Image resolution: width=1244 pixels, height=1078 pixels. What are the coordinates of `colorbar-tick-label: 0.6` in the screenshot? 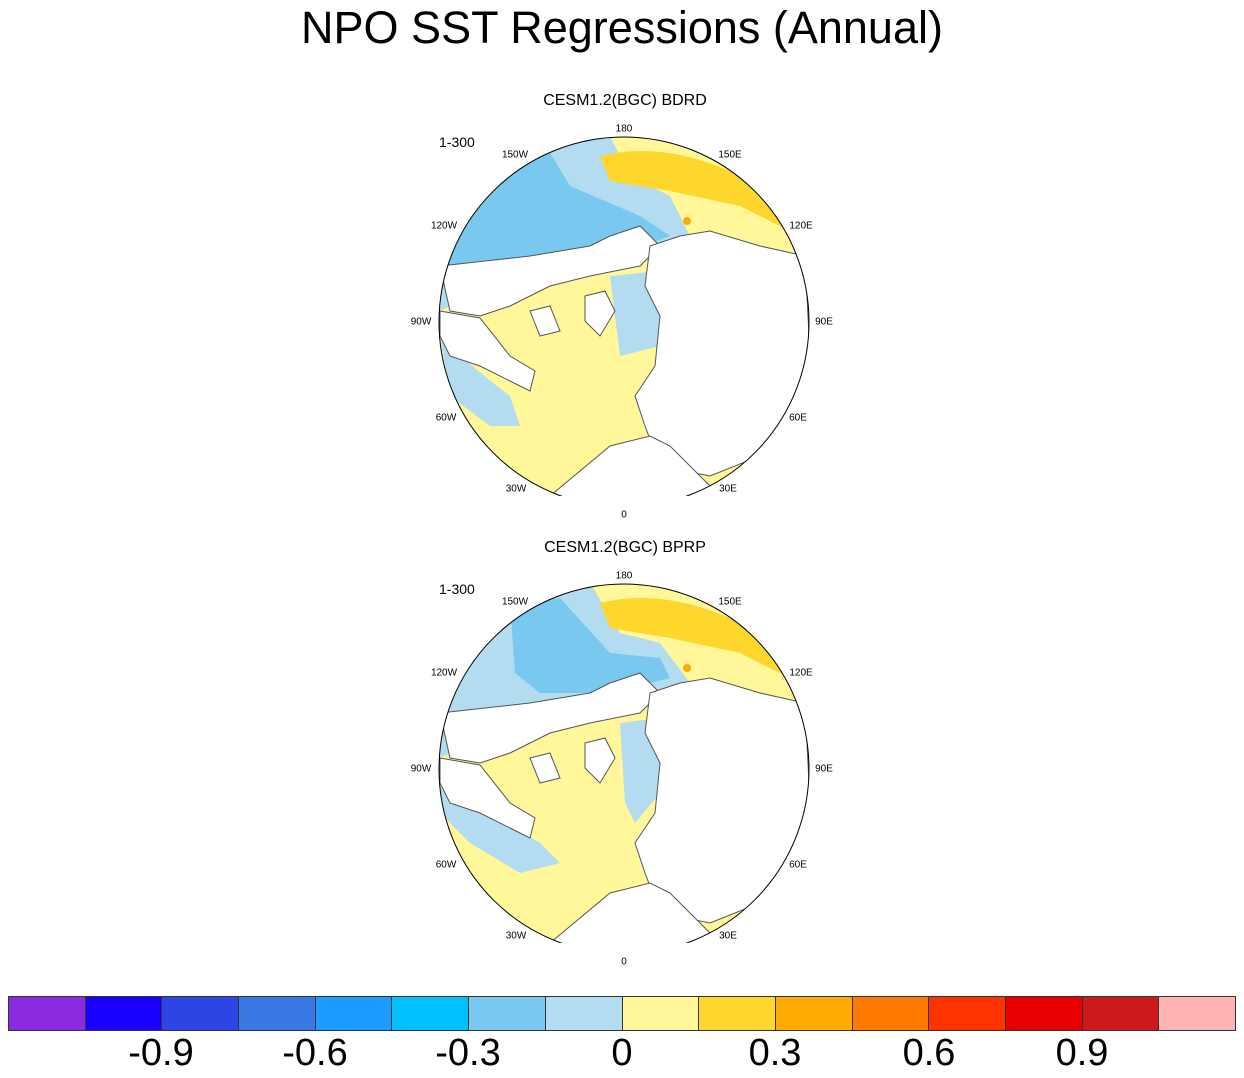 It's located at (929, 1053).